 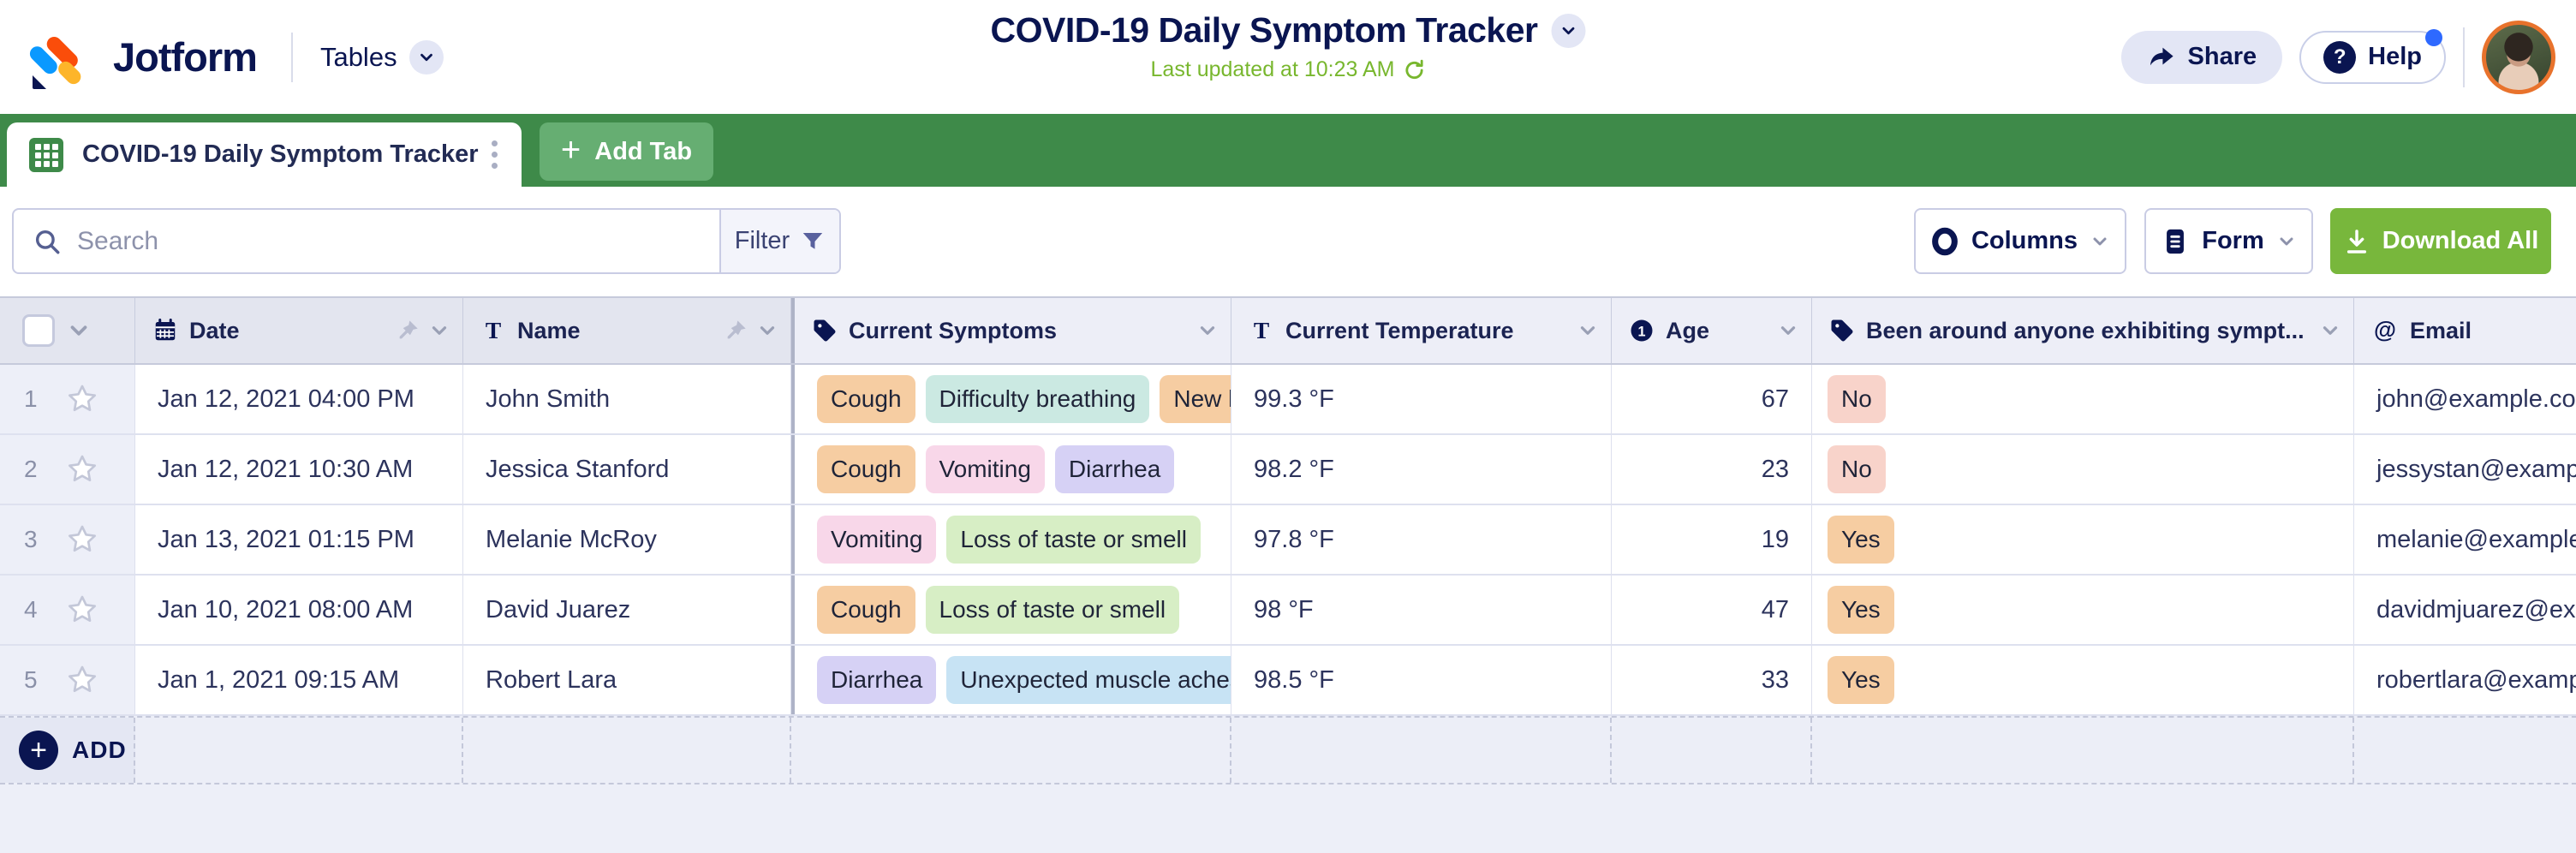 What do you see at coordinates (1013, 330) in the screenshot?
I see `column-header-symptoms: Current Symptoms` at bounding box center [1013, 330].